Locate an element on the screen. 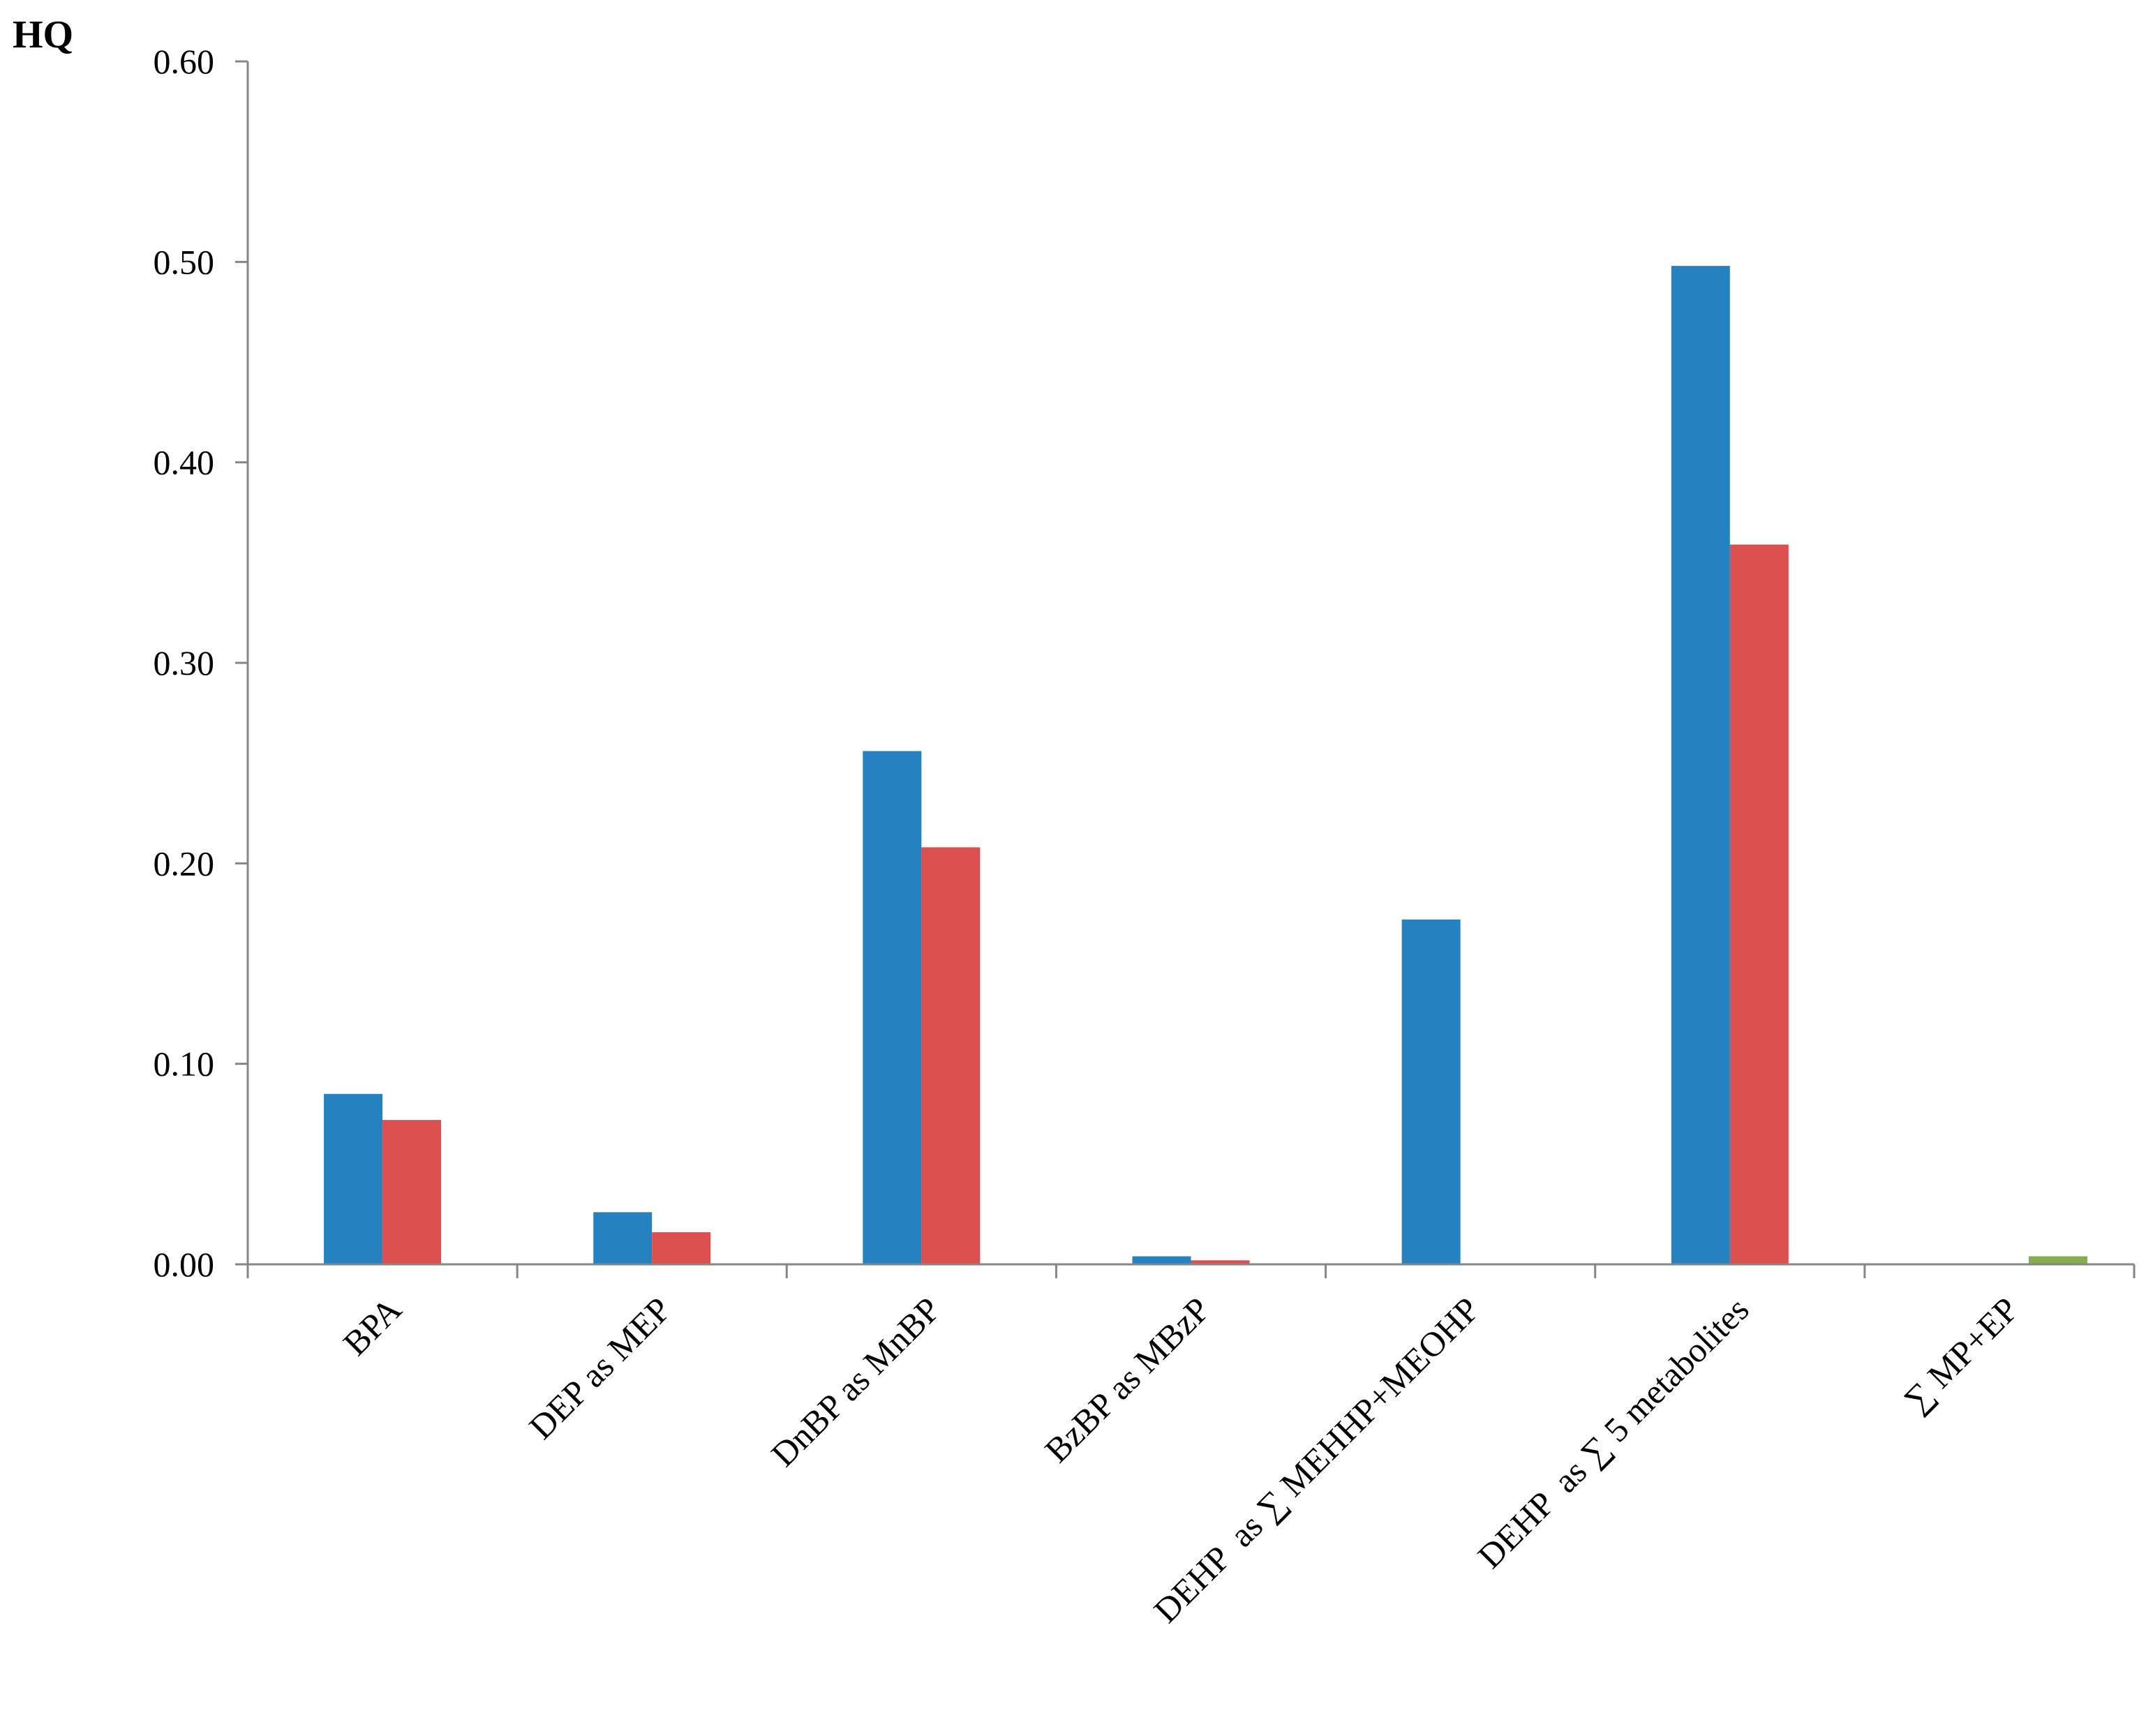  y-tick-label: 0.10 is located at coordinates (184, 1064).